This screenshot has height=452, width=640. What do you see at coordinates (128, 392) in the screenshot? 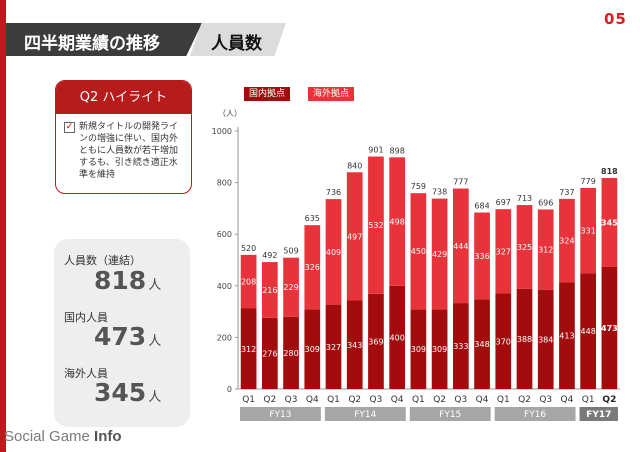
I see `overseas-value: 345 人` at bounding box center [128, 392].